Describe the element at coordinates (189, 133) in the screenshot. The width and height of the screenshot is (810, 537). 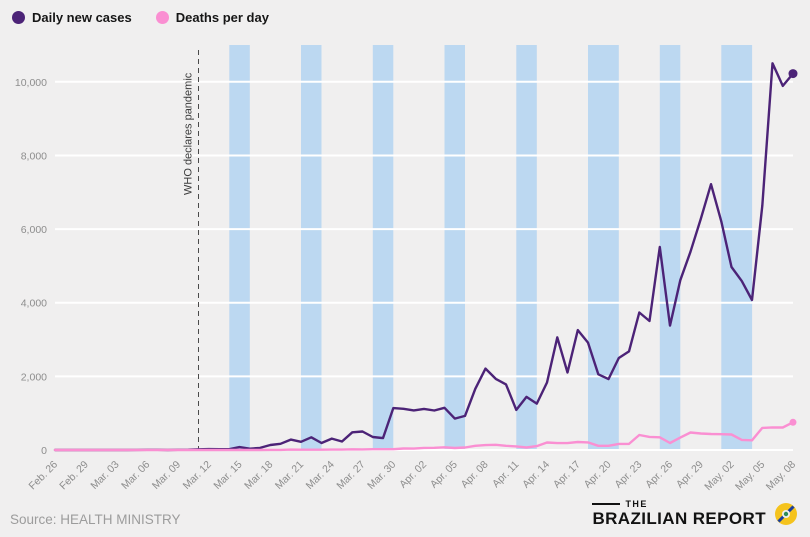
I see `who-pandemic-annotation-label: WHO declares pandemic` at that location.